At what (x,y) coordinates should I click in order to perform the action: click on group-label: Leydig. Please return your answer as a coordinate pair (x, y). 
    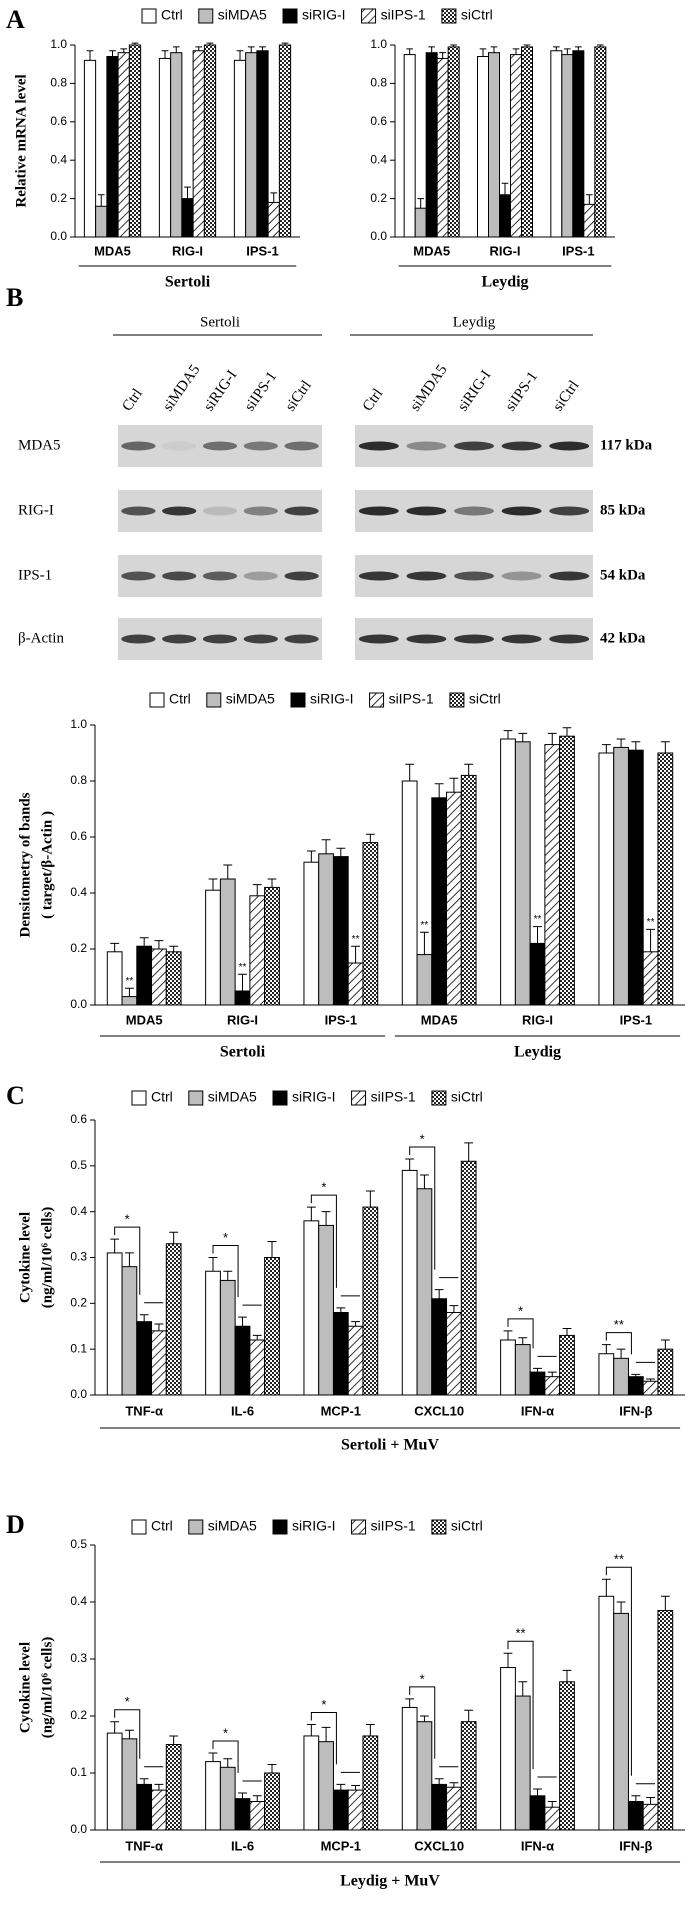
    Looking at the image, I should click on (504, 282).